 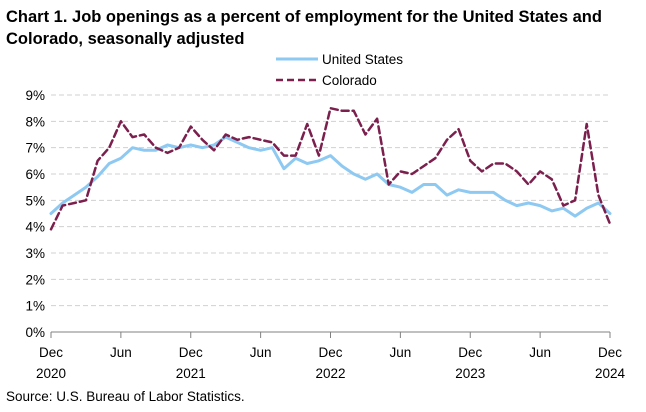 I want to click on y-tick-label: 8%, so click(x=35, y=121).